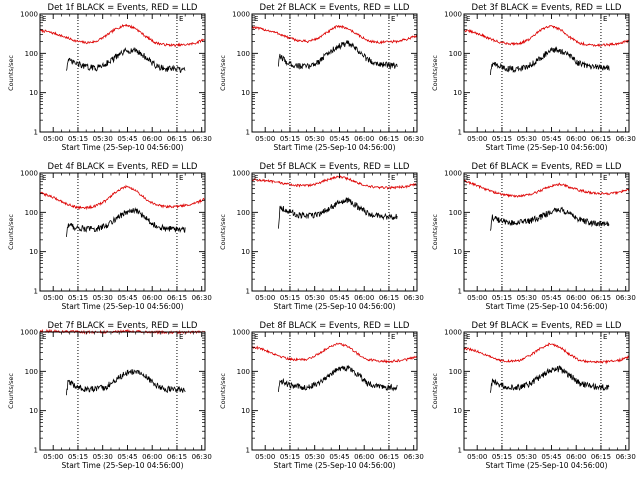 This screenshot has width=640, height=480. What do you see at coordinates (547, 167) in the screenshot?
I see `panel-title: Det 6f BLACK = Events, RED = LLD` at bounding box center [547, 167].